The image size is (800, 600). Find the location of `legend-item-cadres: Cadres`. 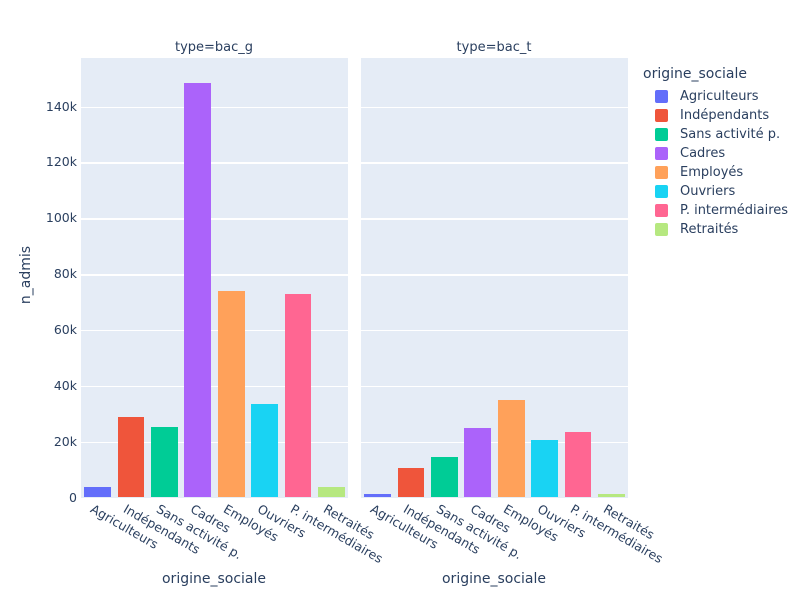

legend-item-cadres: Cadres is located at coordinates (715, 153).